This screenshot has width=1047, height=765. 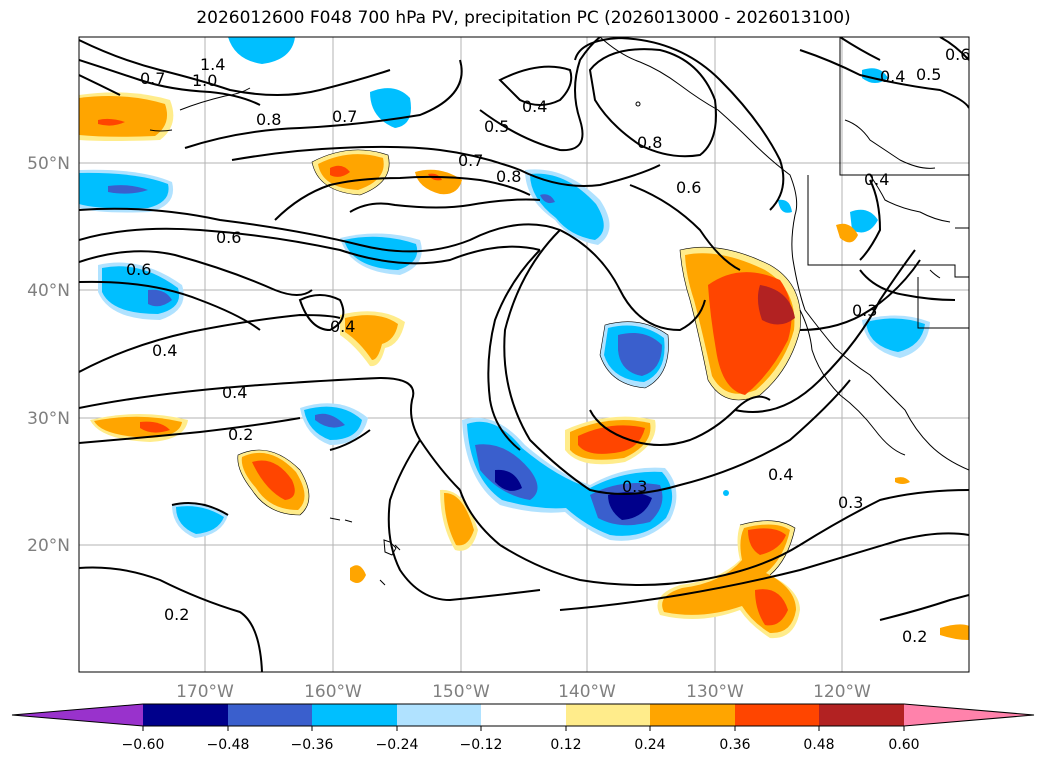 What do you see at coordinates (903, 745) in the screenshot?
I see `colorbar-tick-label: 0.60` at bounding box center [903, 745].